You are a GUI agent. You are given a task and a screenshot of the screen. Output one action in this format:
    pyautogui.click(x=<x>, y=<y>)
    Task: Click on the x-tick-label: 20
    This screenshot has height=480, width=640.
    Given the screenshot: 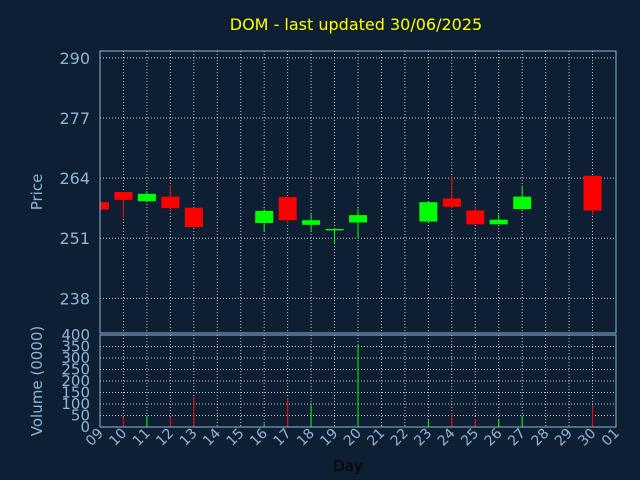 What is the action you would take?
    pyautogui.click(x=353, y=438)
    